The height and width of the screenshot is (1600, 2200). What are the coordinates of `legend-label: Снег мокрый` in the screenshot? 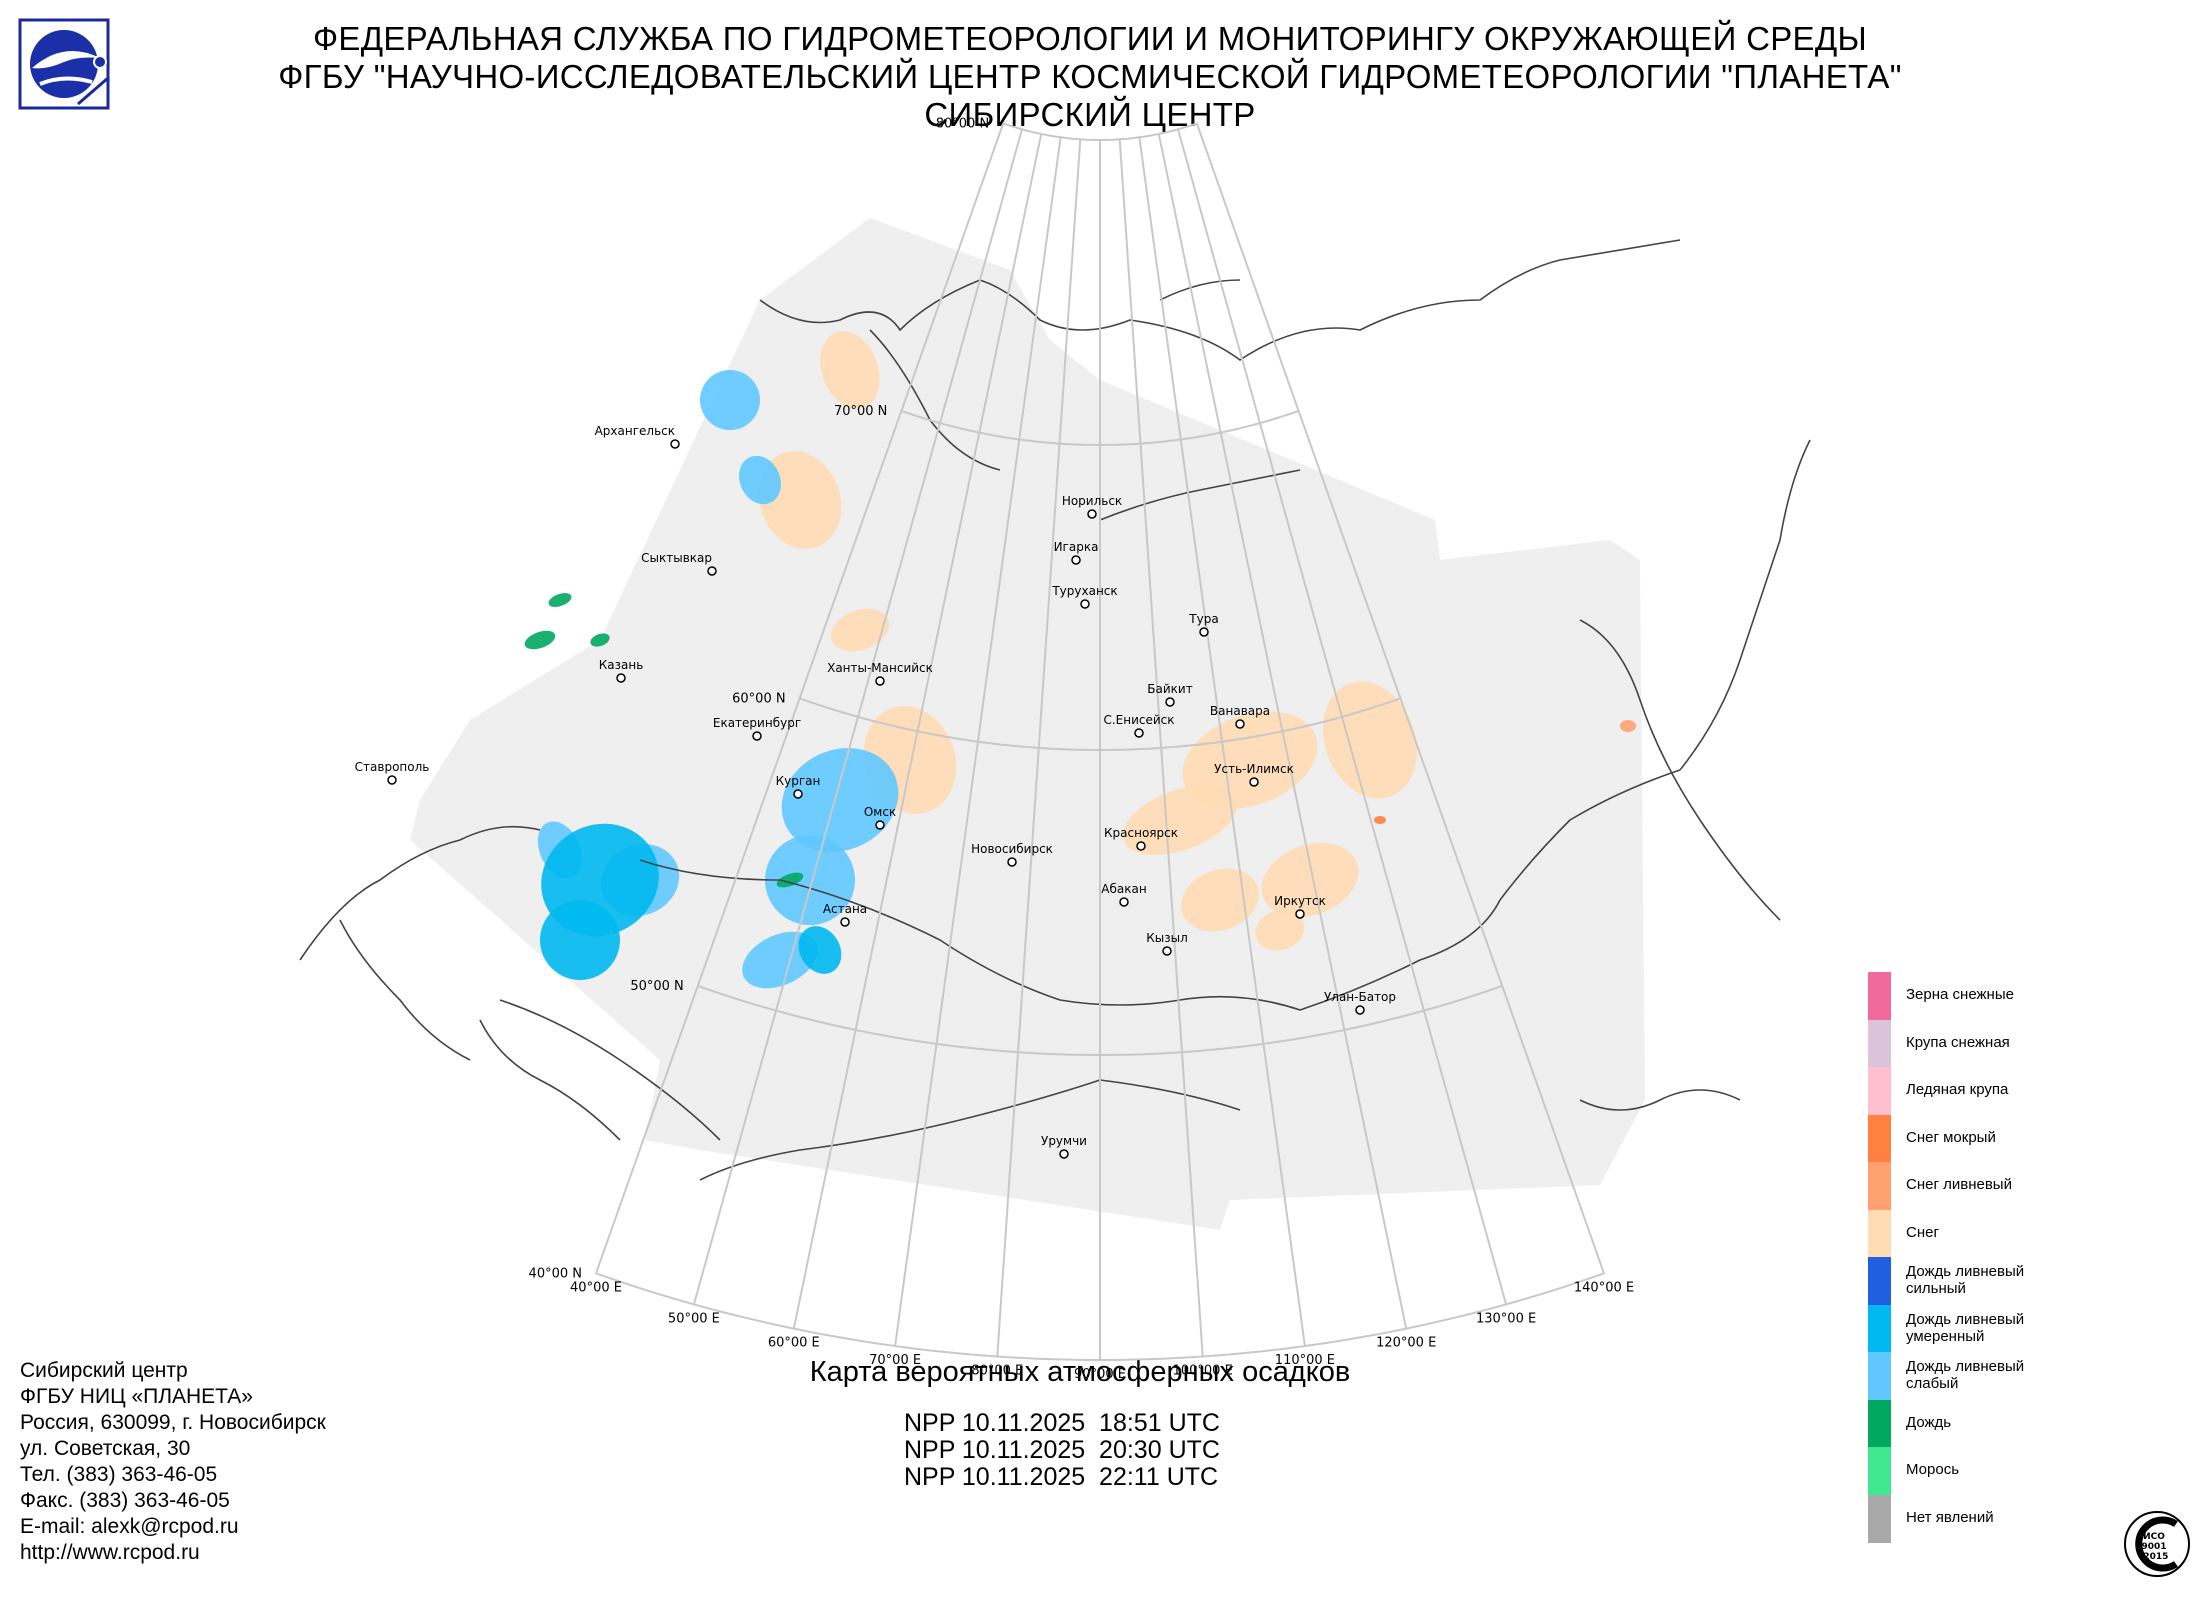 It's located at (1951, 1137).